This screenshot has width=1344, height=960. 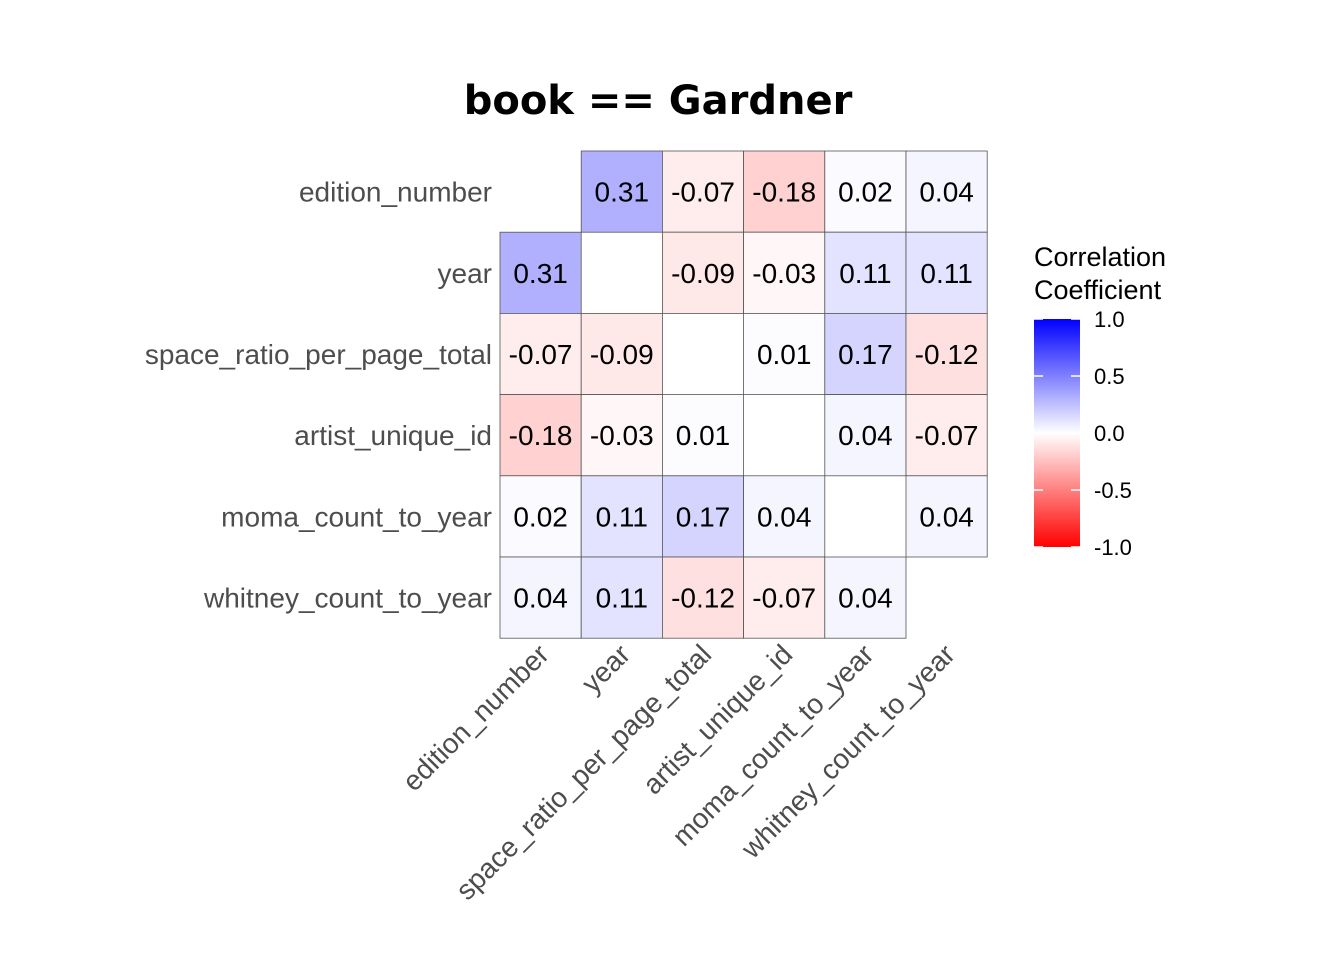 I want to click on x-axis-label: year, so click(x=606, y=669).